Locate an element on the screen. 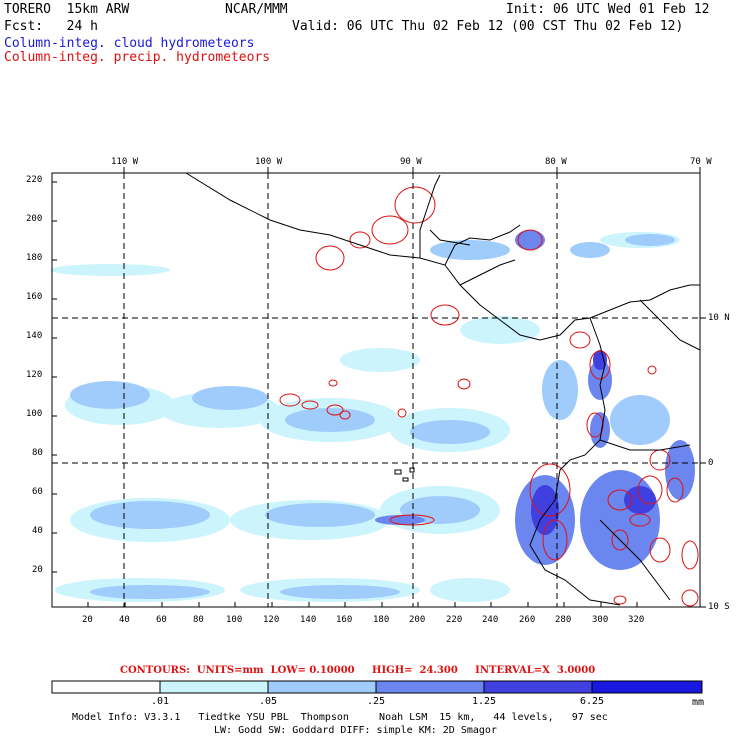 The image size is (740, 740). x-tick-label: 300 is located at coordinates (600, 620).